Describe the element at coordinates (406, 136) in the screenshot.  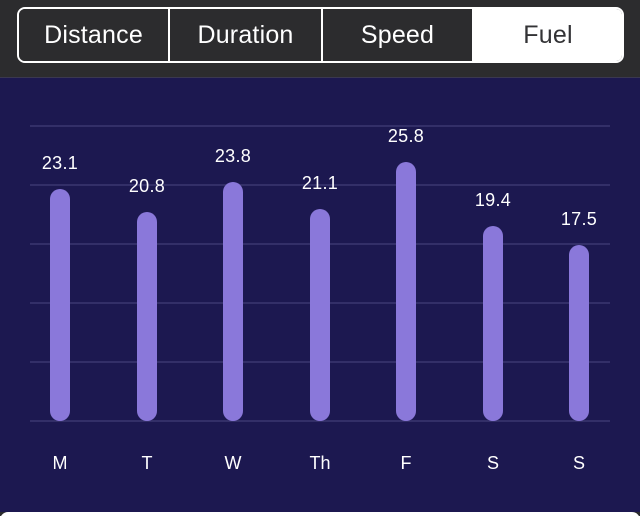
I see `value-label: 25.8` at that location.